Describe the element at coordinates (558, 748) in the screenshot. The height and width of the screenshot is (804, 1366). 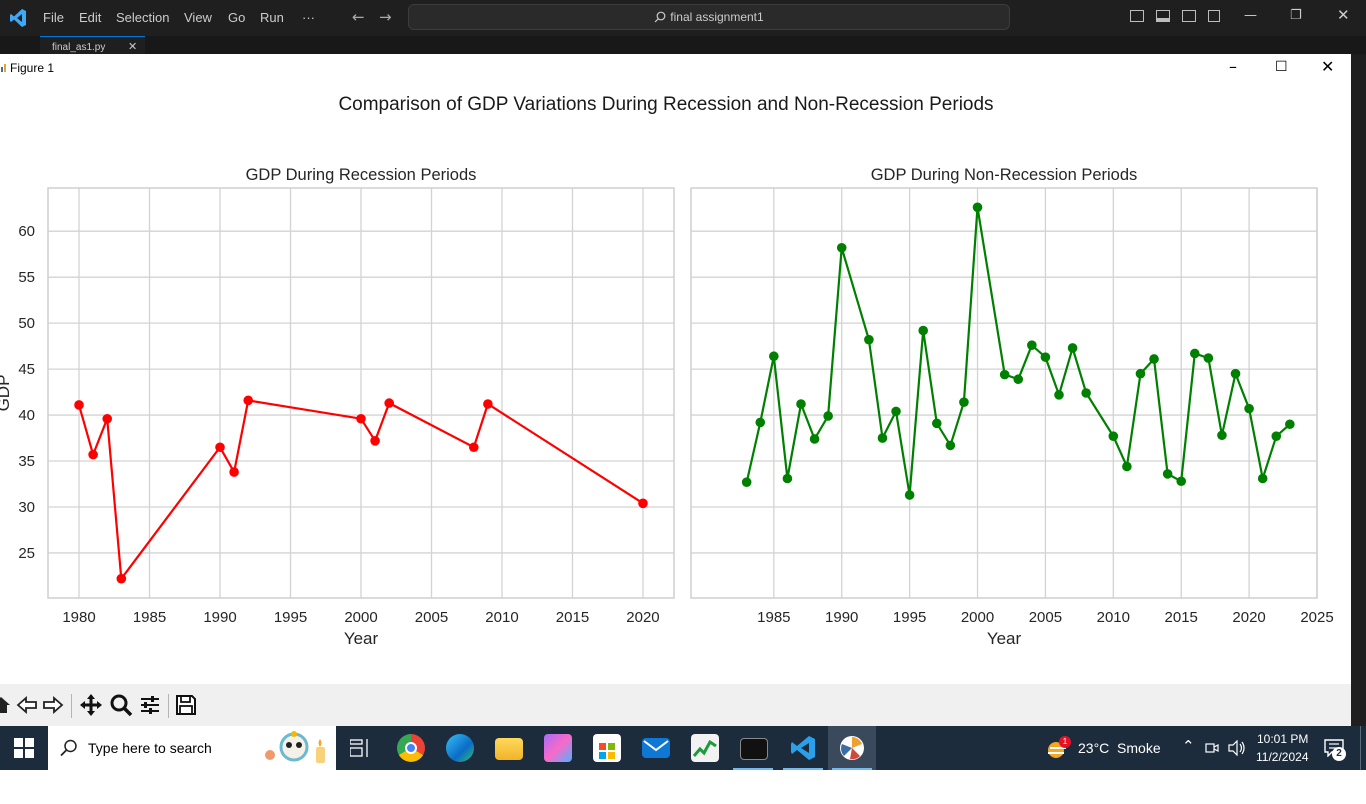
I see `copilot-icon` at that location.